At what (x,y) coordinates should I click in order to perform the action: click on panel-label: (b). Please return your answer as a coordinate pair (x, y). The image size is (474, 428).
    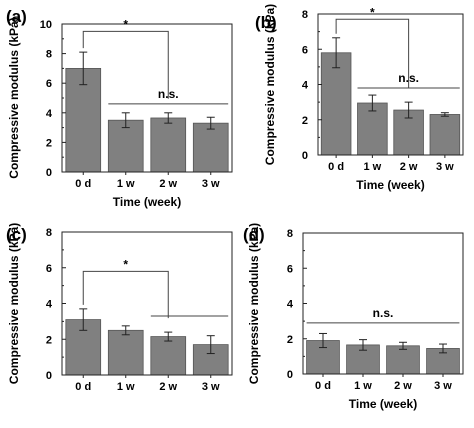
    Looking at the image, I should click on (266, 22).